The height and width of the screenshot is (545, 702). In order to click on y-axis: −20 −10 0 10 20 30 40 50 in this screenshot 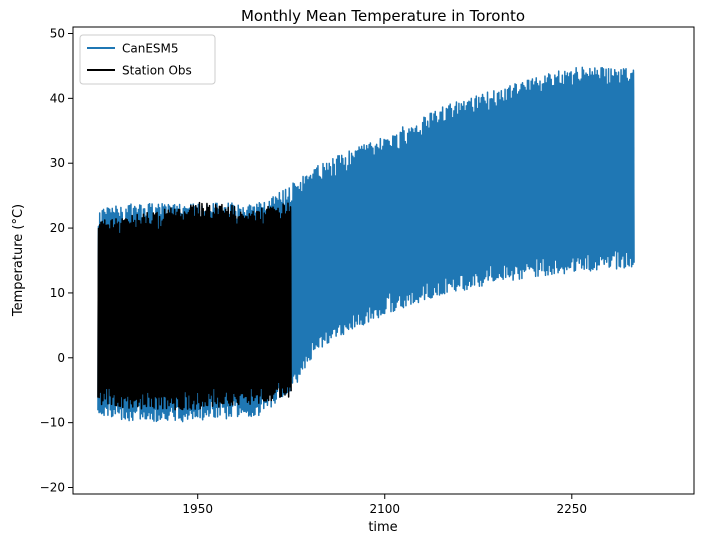, I will do `click(56, 260)`.